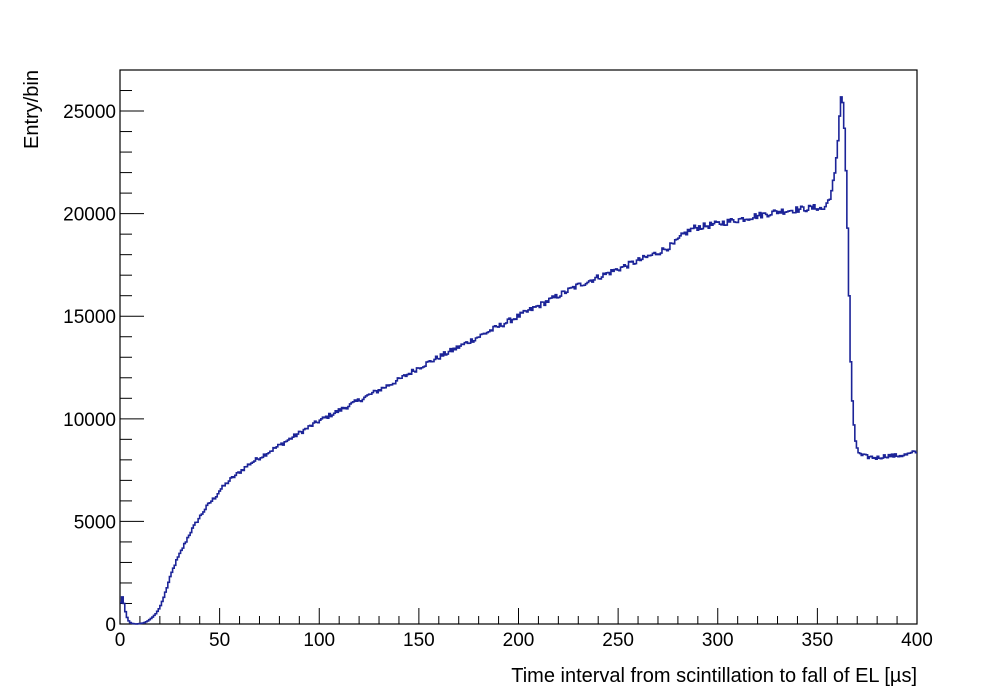  I want to click on x-tick-label: 100, so click(319, 640).